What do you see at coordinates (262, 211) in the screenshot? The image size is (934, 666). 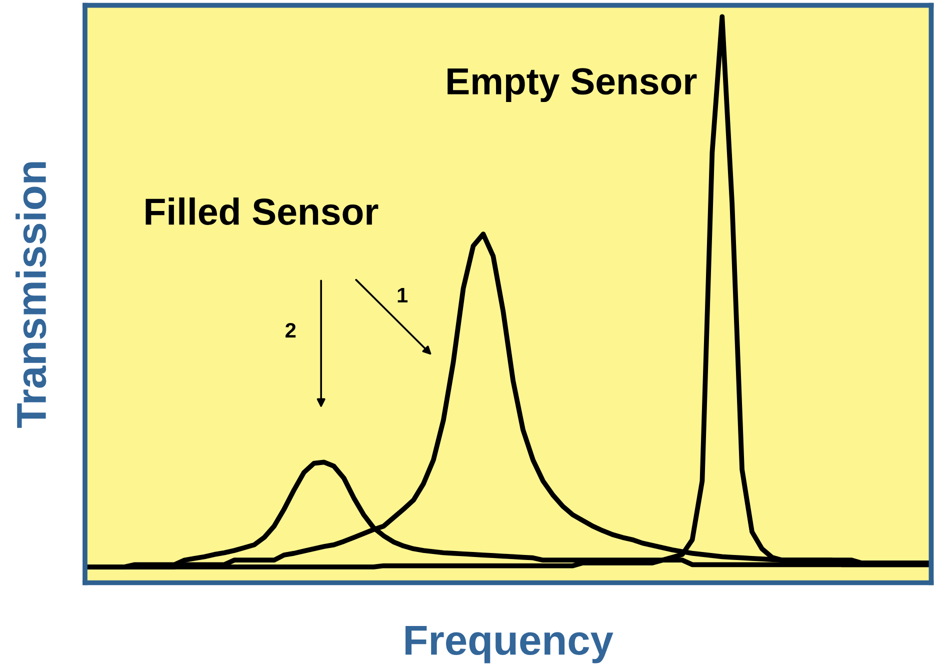 I see `annotation: Filled Sensor` at bounding box center [262, 211].